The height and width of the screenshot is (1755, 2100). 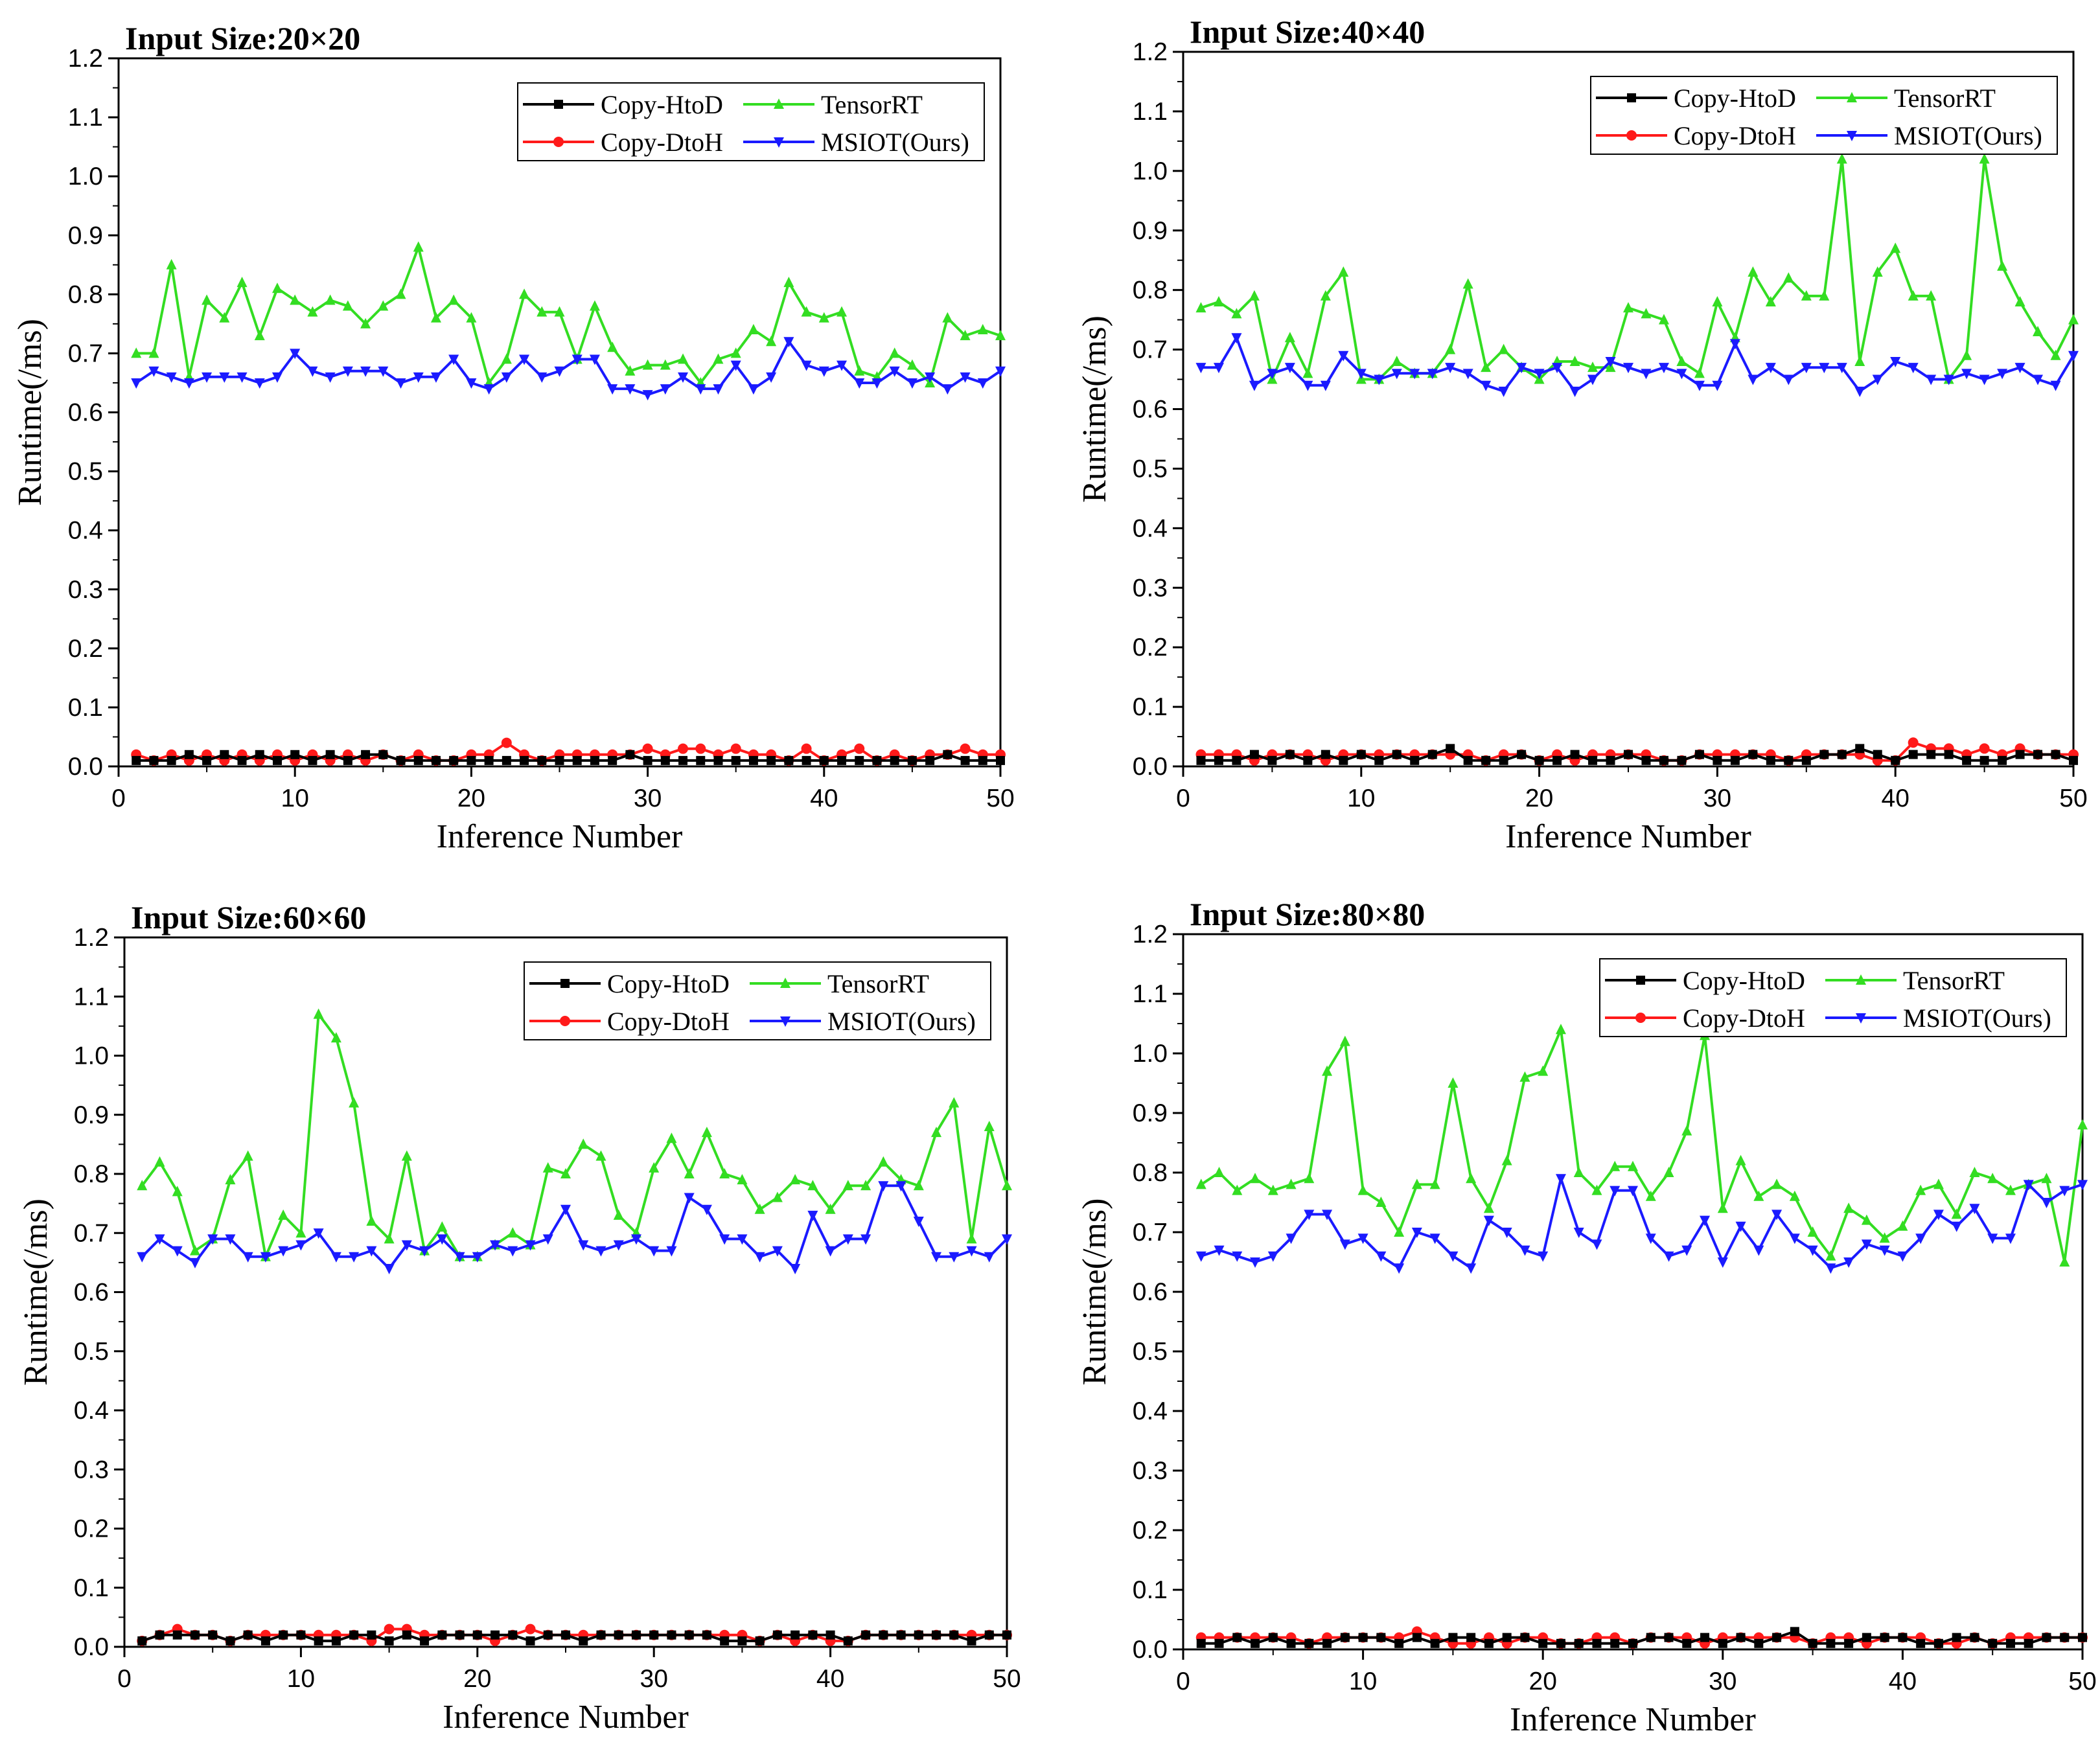 I want to click on y-tick-label: 0.1, so click(x=1150, y=1590).